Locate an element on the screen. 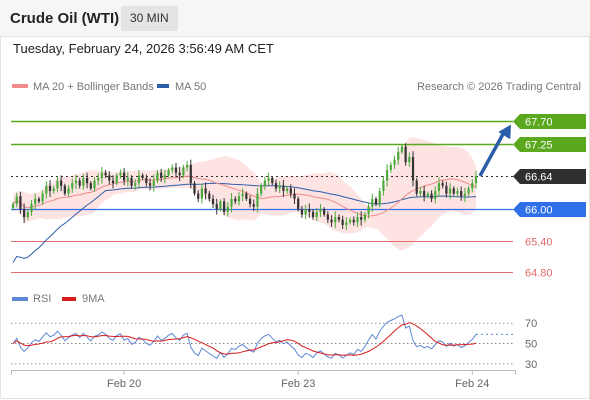 This screenshot has height=400, width=590. projection-arrow is located at coordinates (494, 150).